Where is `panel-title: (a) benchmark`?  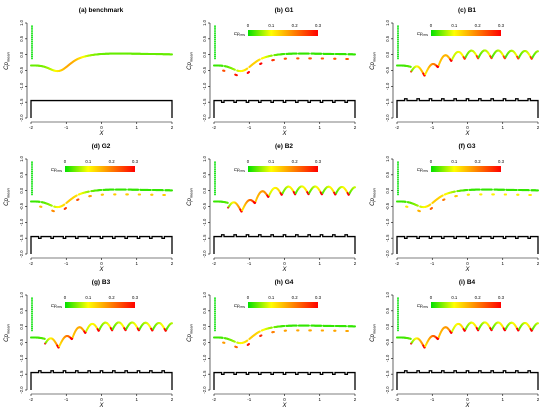
panel-title: (a) benchmark is located at coordinates (101, 10).